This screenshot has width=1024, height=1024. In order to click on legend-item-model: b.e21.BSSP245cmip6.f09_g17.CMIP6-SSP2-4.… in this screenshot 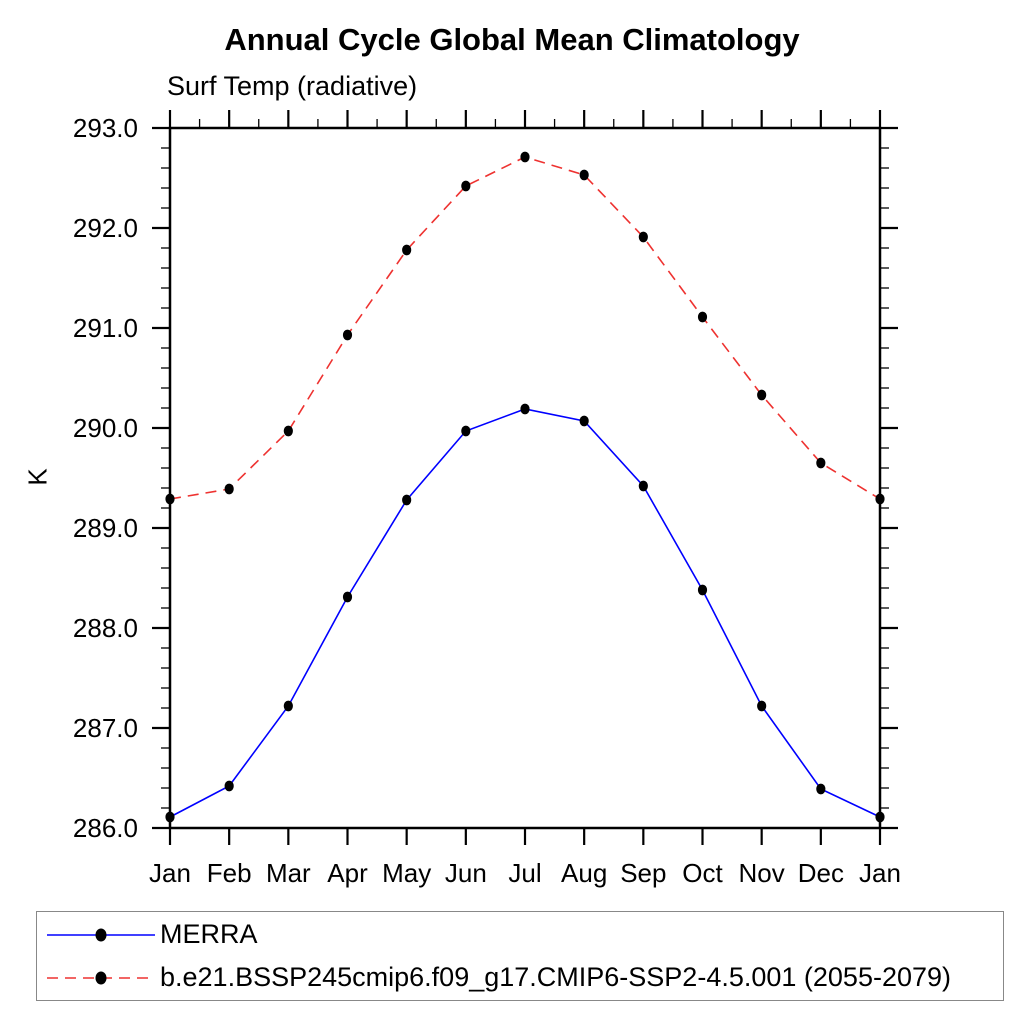, I will do `click(524, 978)`.